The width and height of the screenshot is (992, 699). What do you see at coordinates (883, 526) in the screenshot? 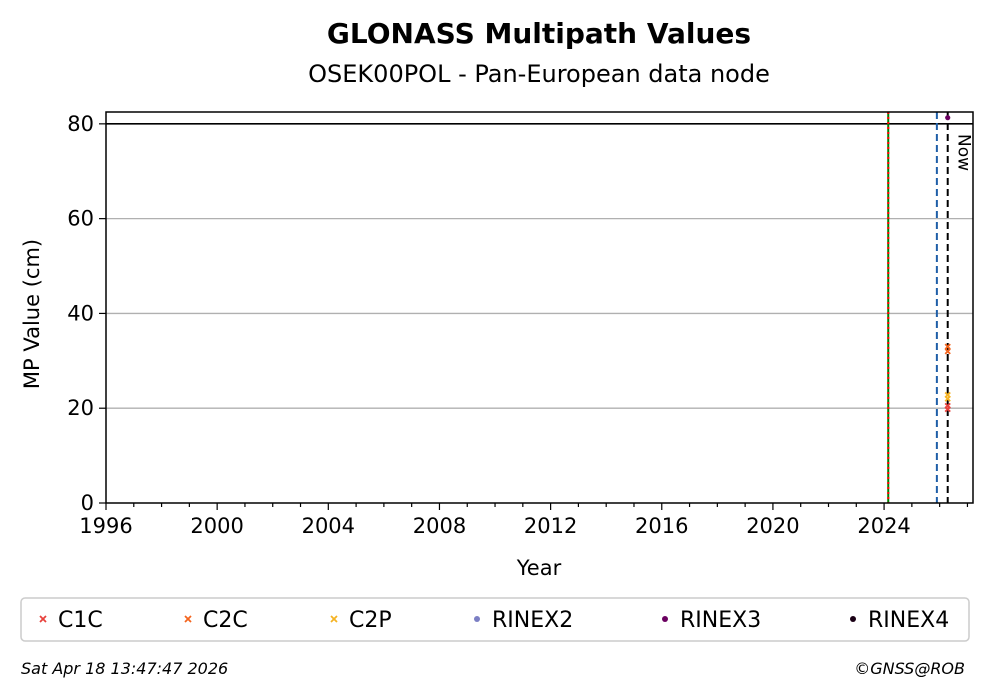
I see `x-tick-label: 2024` at bounding box center [883, 526].